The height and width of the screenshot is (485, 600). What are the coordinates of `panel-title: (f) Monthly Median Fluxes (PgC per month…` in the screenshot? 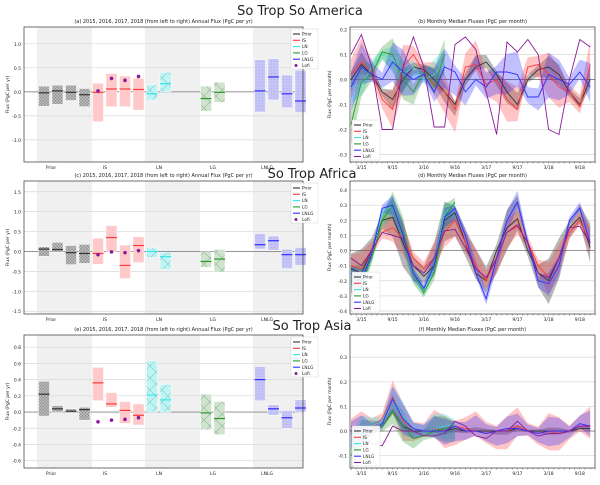 It's located at (472, 330).